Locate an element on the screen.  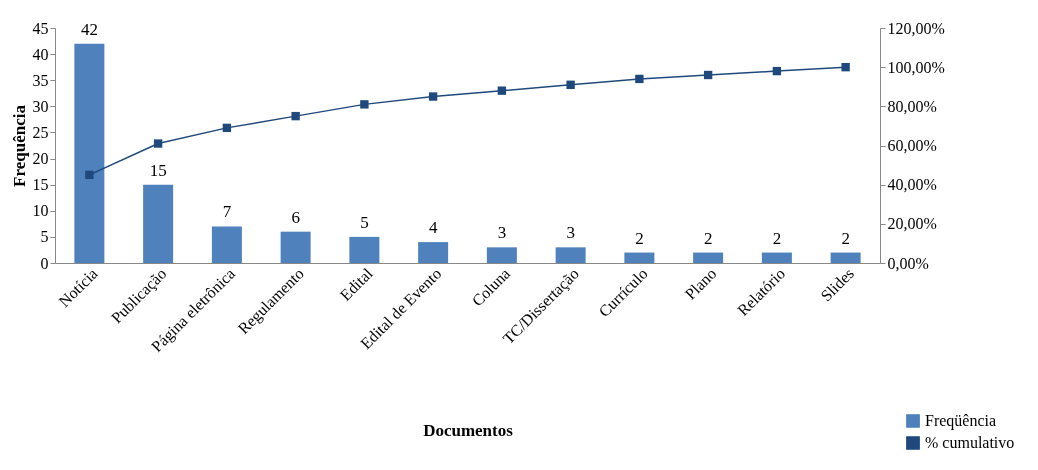
y2-tick-label: 100,00% is located at coordinates (916, 67).